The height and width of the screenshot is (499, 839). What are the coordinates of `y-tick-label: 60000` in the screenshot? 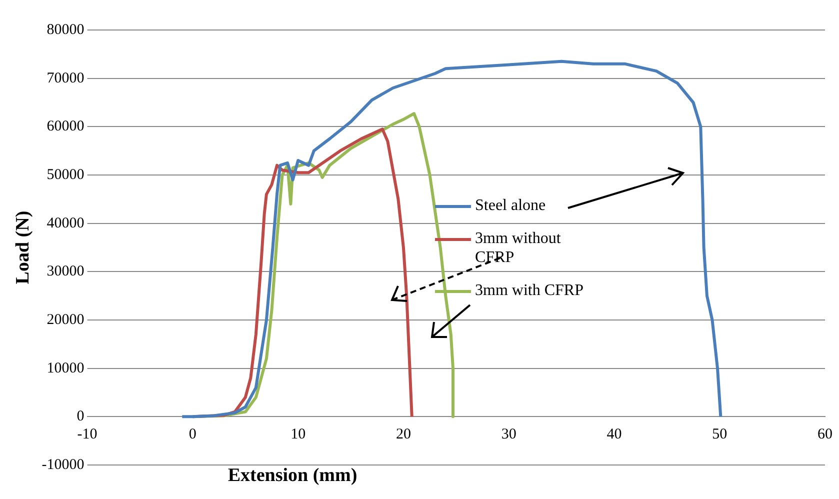 It's located at (65, 126).